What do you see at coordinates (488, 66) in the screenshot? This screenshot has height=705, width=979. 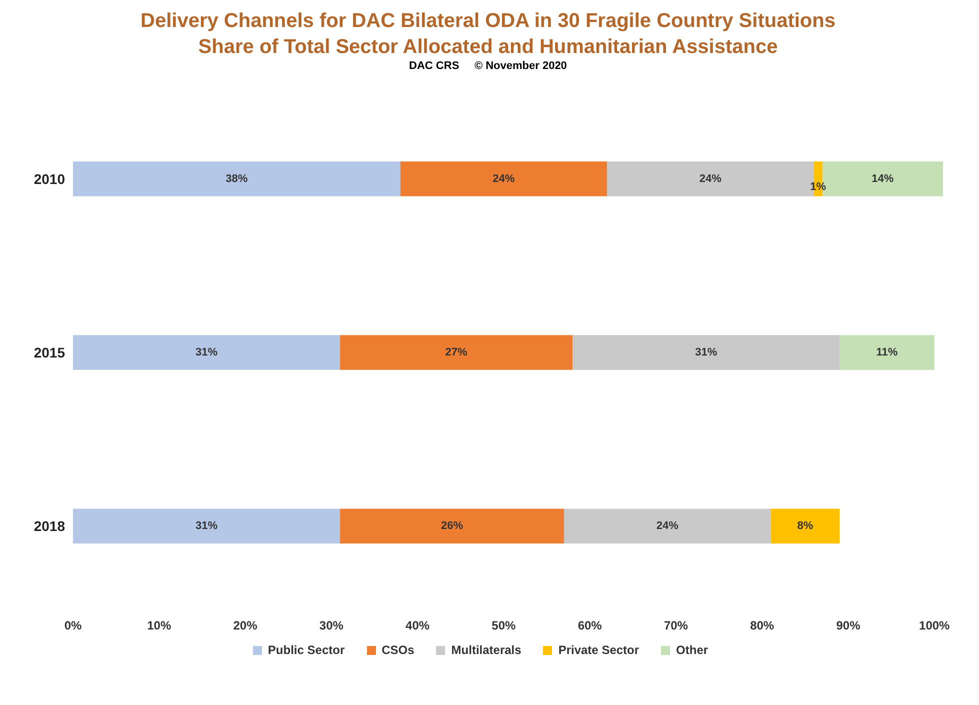 I see `text: DAC CRS © November 2020` at bounding box center [488, 66].